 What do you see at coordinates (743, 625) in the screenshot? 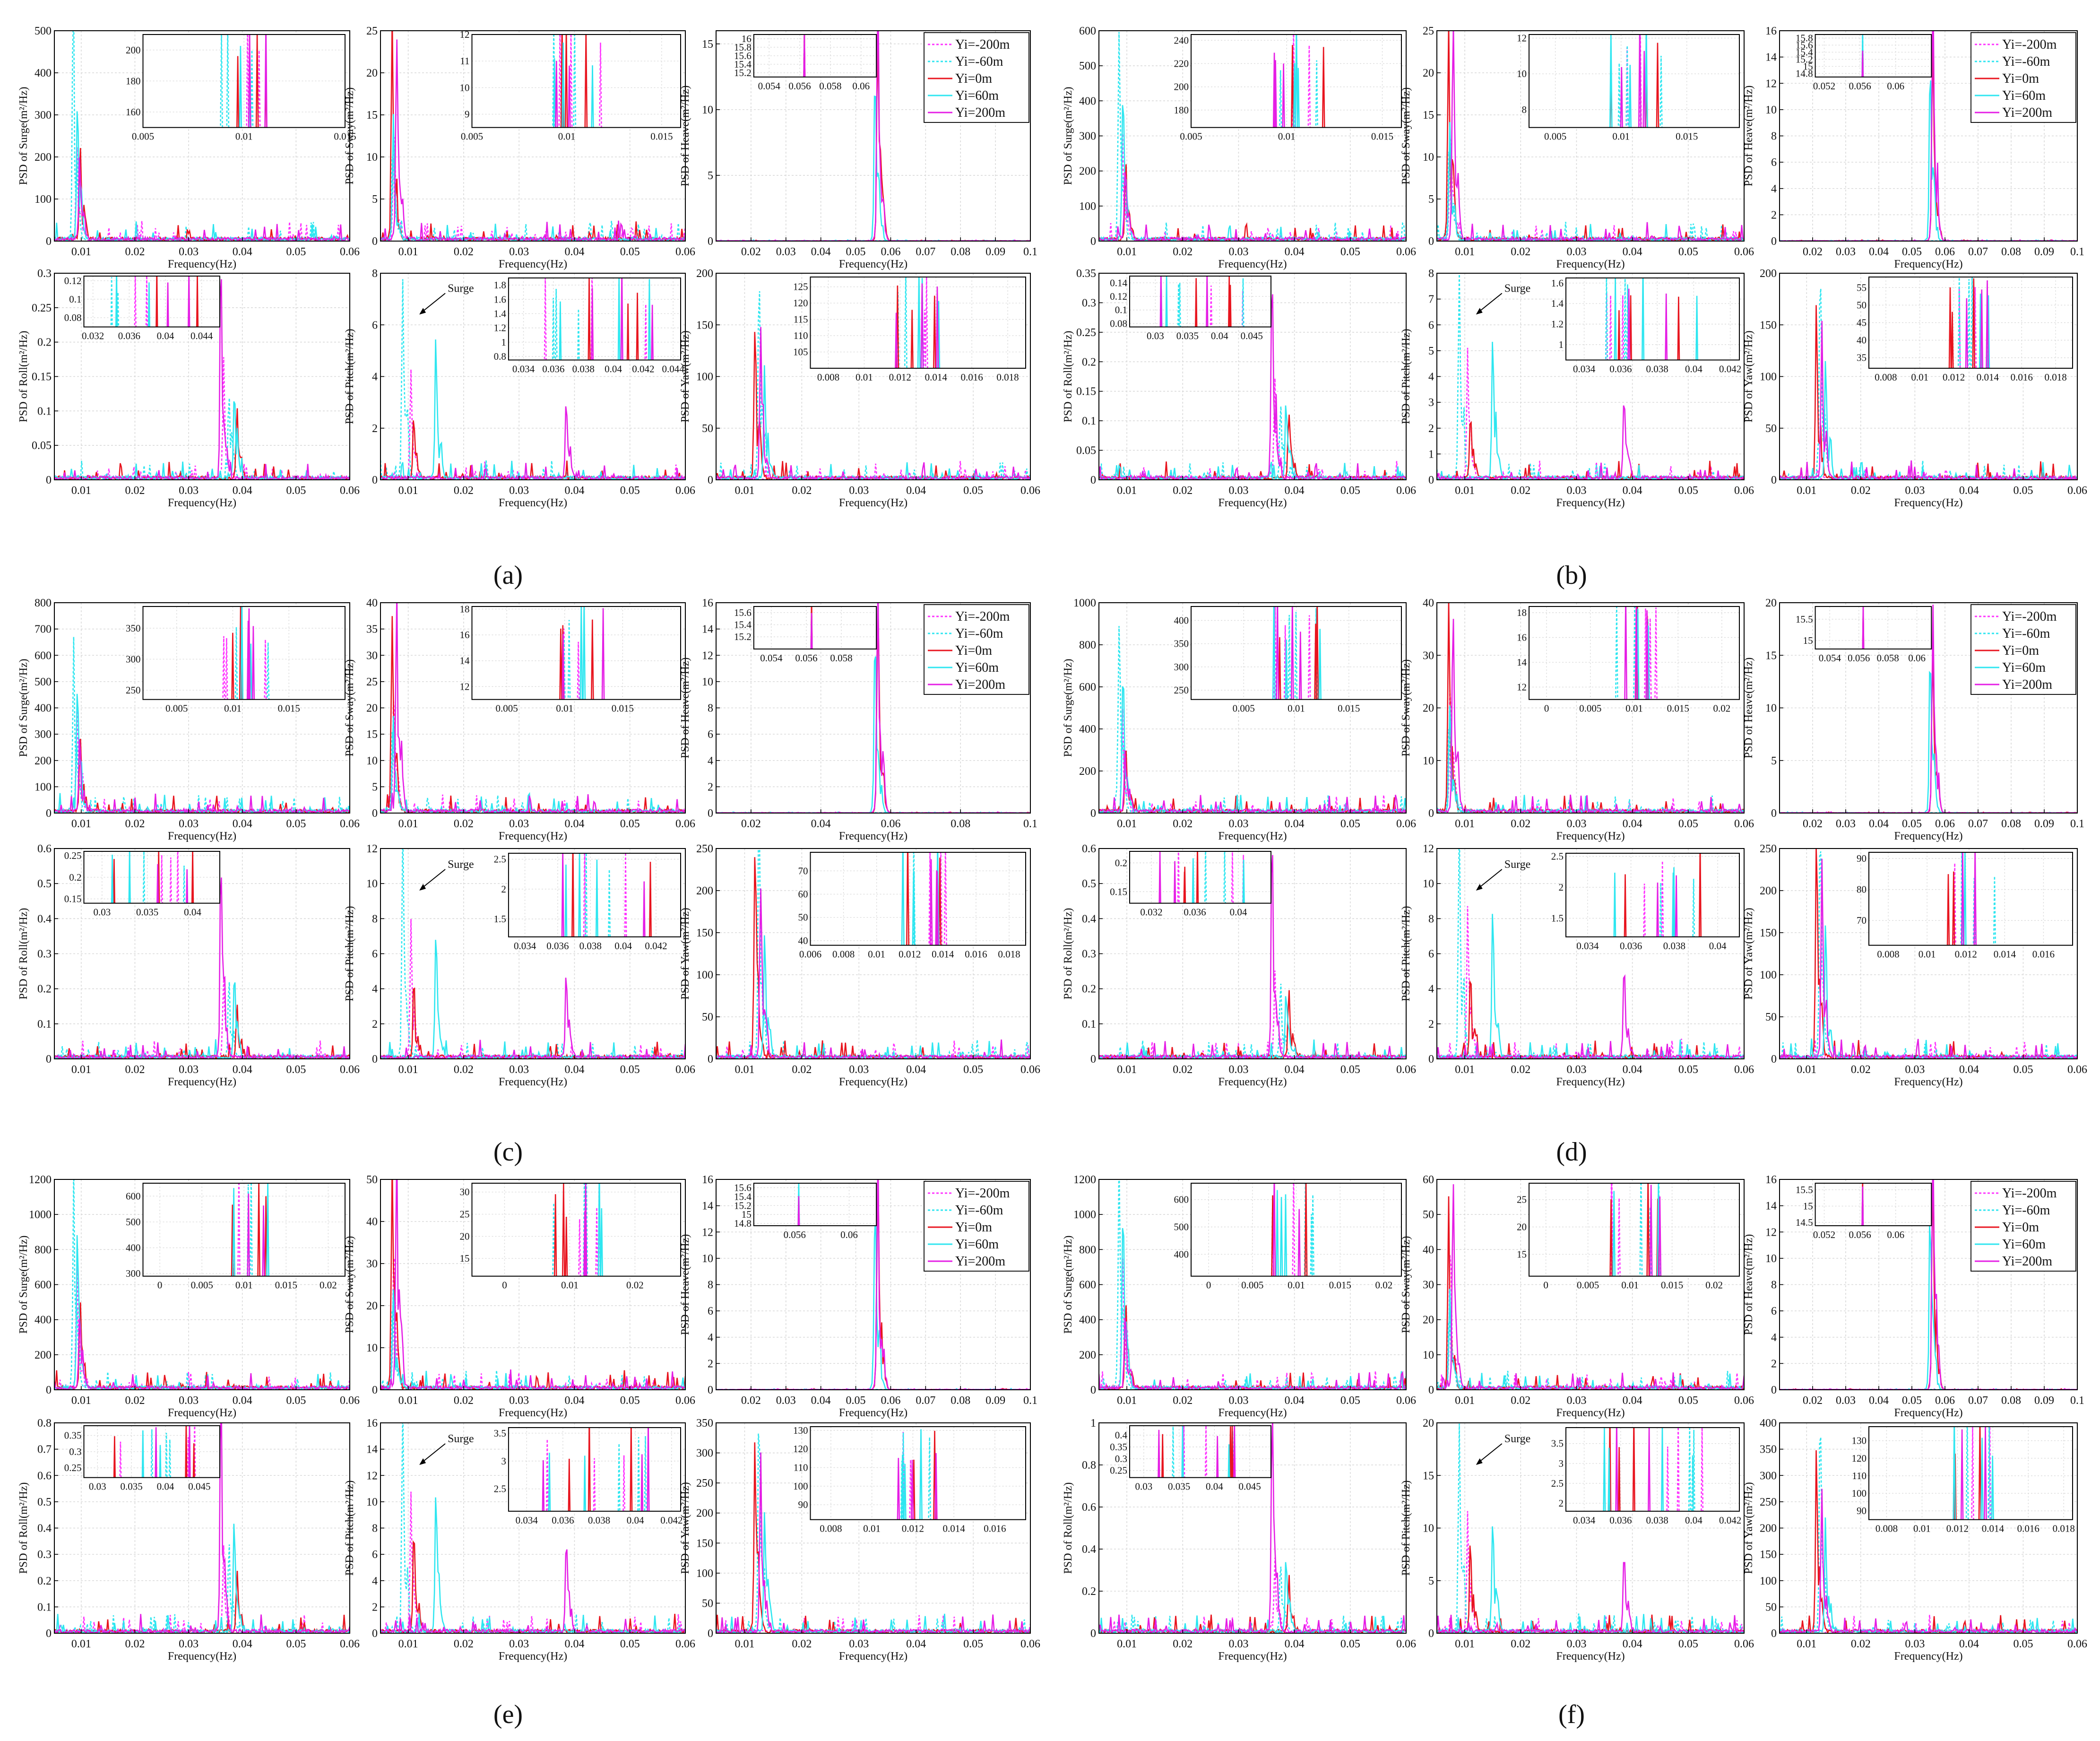
I see `inset-y-tick-label: 15.4` at bounding box center [743, 625].